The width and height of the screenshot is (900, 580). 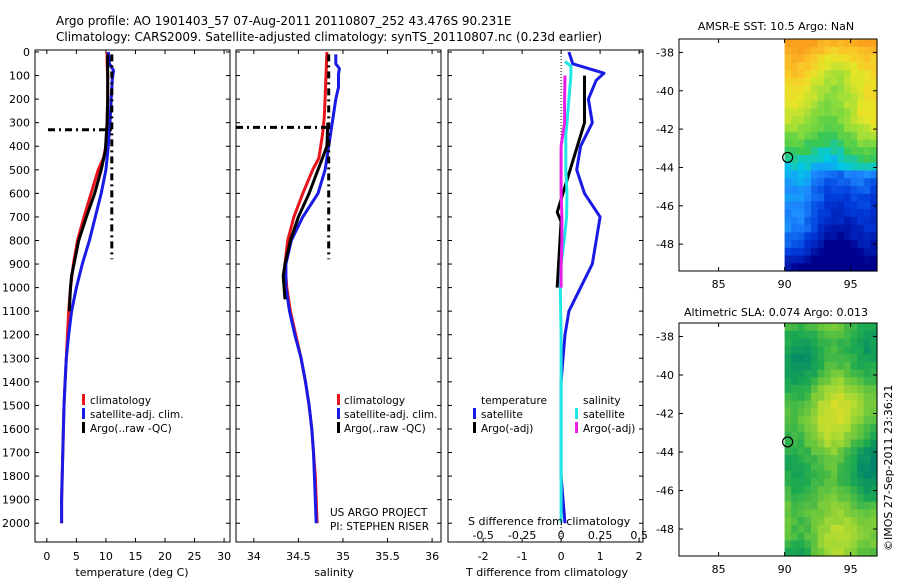 What do you see at coordinates (19, 76) in the screenshot?
I see `y-tick-label: 100` at bounding box center [19, 76].